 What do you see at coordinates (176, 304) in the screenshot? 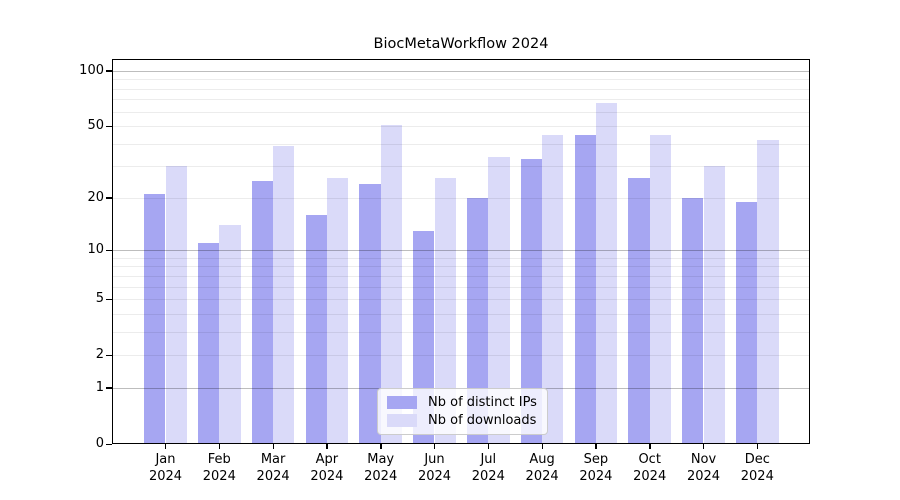
I see `bar-downloads-jan` at bounding box center [176, 304].